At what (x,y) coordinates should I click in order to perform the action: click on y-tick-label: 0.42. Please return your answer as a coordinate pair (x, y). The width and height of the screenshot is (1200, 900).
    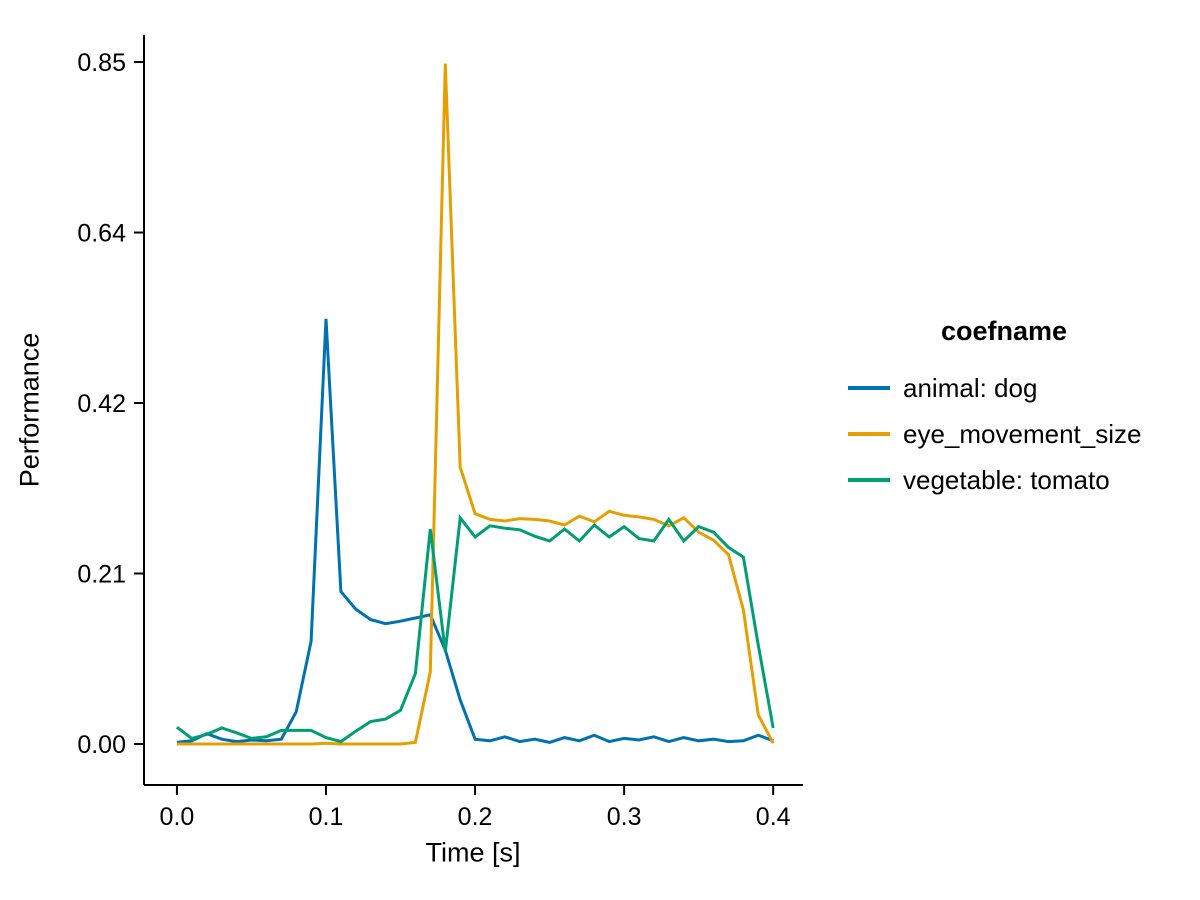
    Looking at the image, I should click on (101, 404).